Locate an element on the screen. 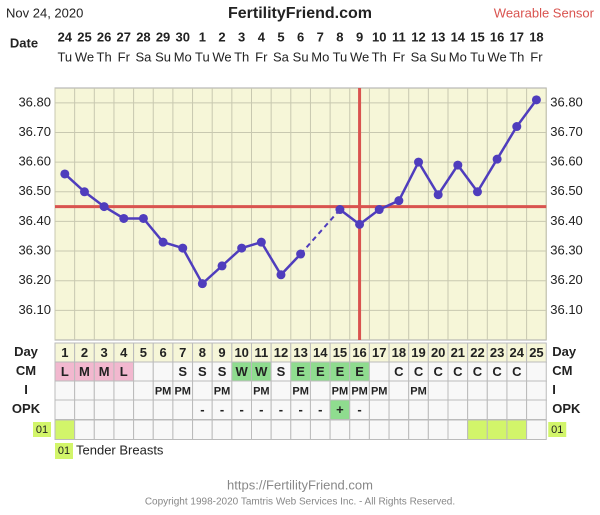 Image resolution: width=600 pixels, height=515 pixels. y-tick-label: 36.10 is located at coordinates (34, 309).